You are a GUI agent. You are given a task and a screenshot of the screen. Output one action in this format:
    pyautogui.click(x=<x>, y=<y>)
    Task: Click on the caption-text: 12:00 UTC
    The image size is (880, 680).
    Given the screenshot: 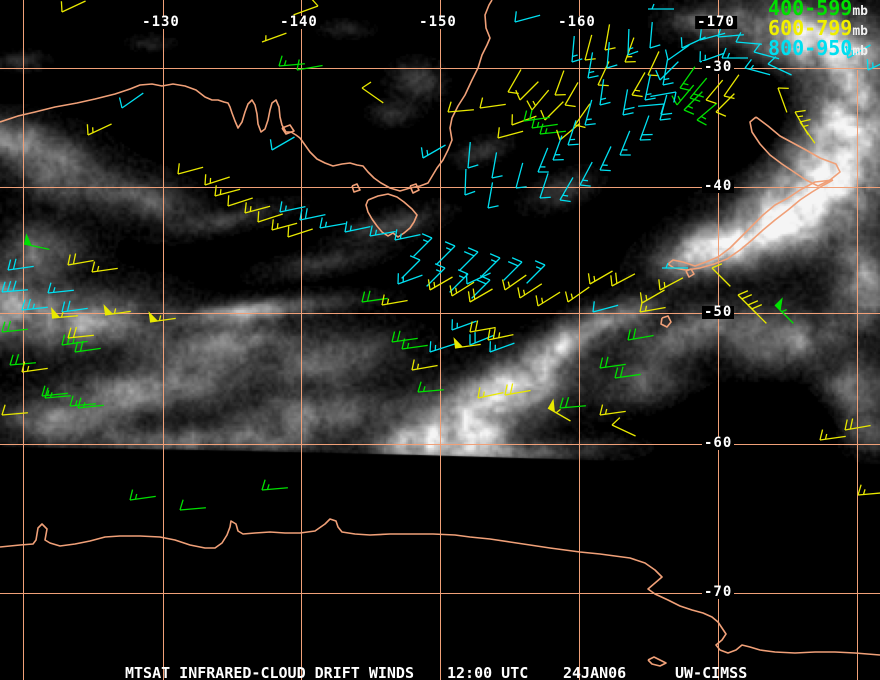 What is the action you would take?
    pyautogui.click(x=488, y=672)
    